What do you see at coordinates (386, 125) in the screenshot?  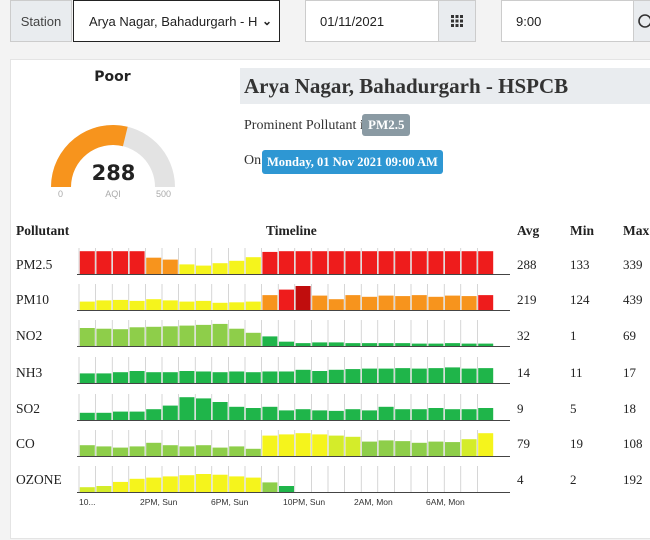 I see `prominent-pollutant-badge: PM2.5` at bounding box center [386, 125].